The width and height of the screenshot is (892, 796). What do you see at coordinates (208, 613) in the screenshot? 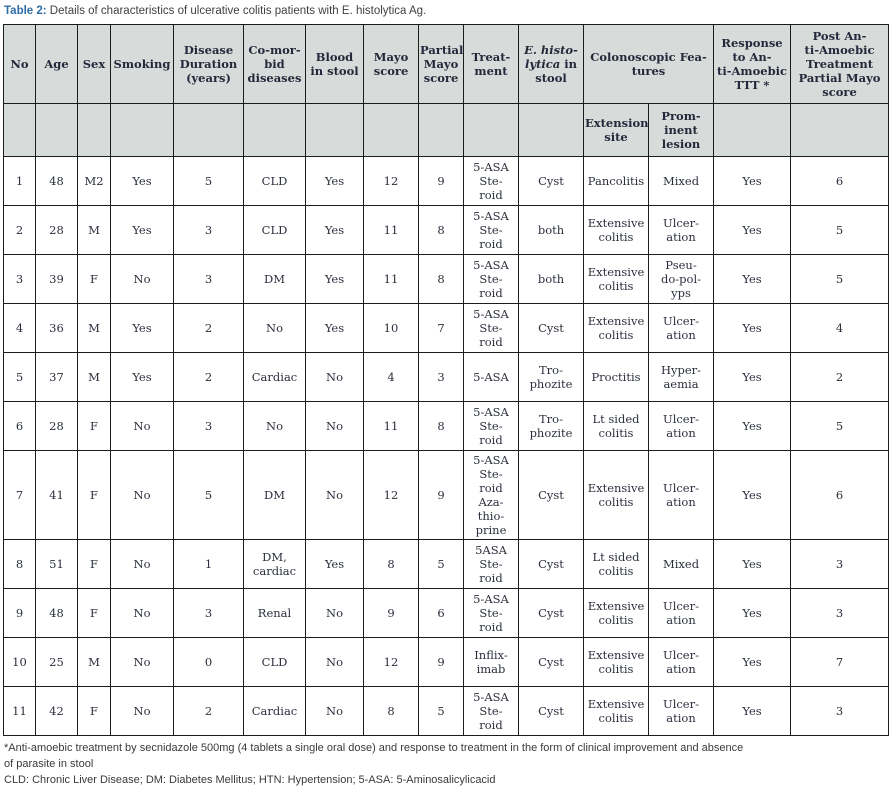
I see `cell-duration: 3` at bounding box center [208, 613].